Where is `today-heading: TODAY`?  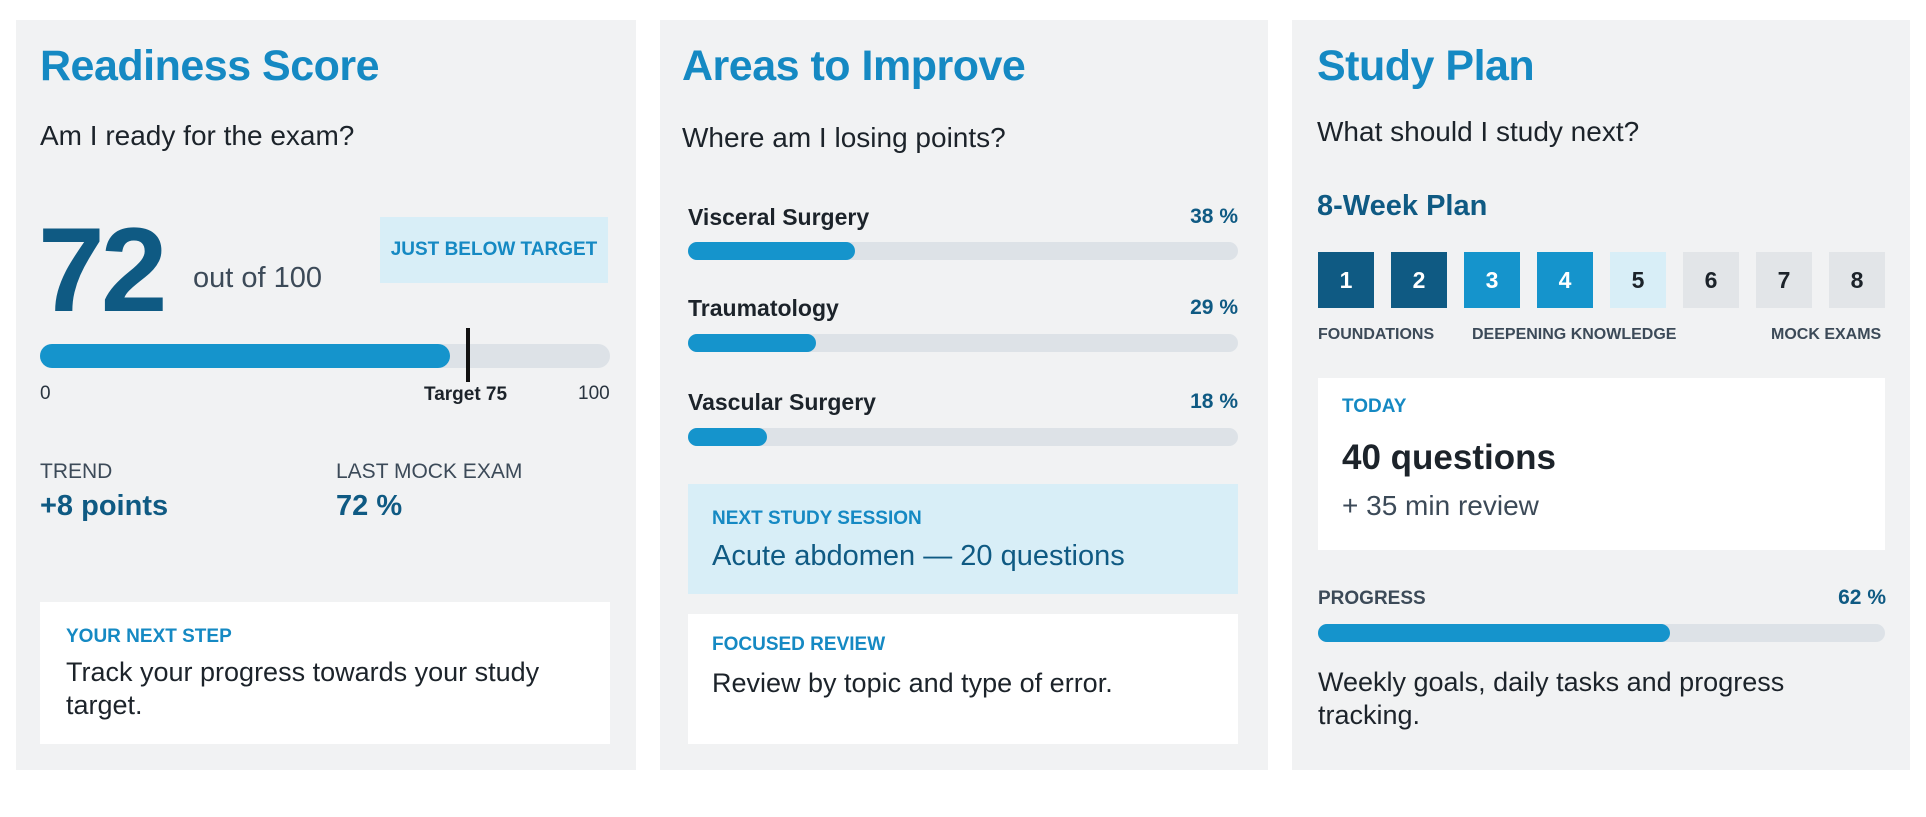
today-heading: TODAY is located at coordinates (1374, 406).